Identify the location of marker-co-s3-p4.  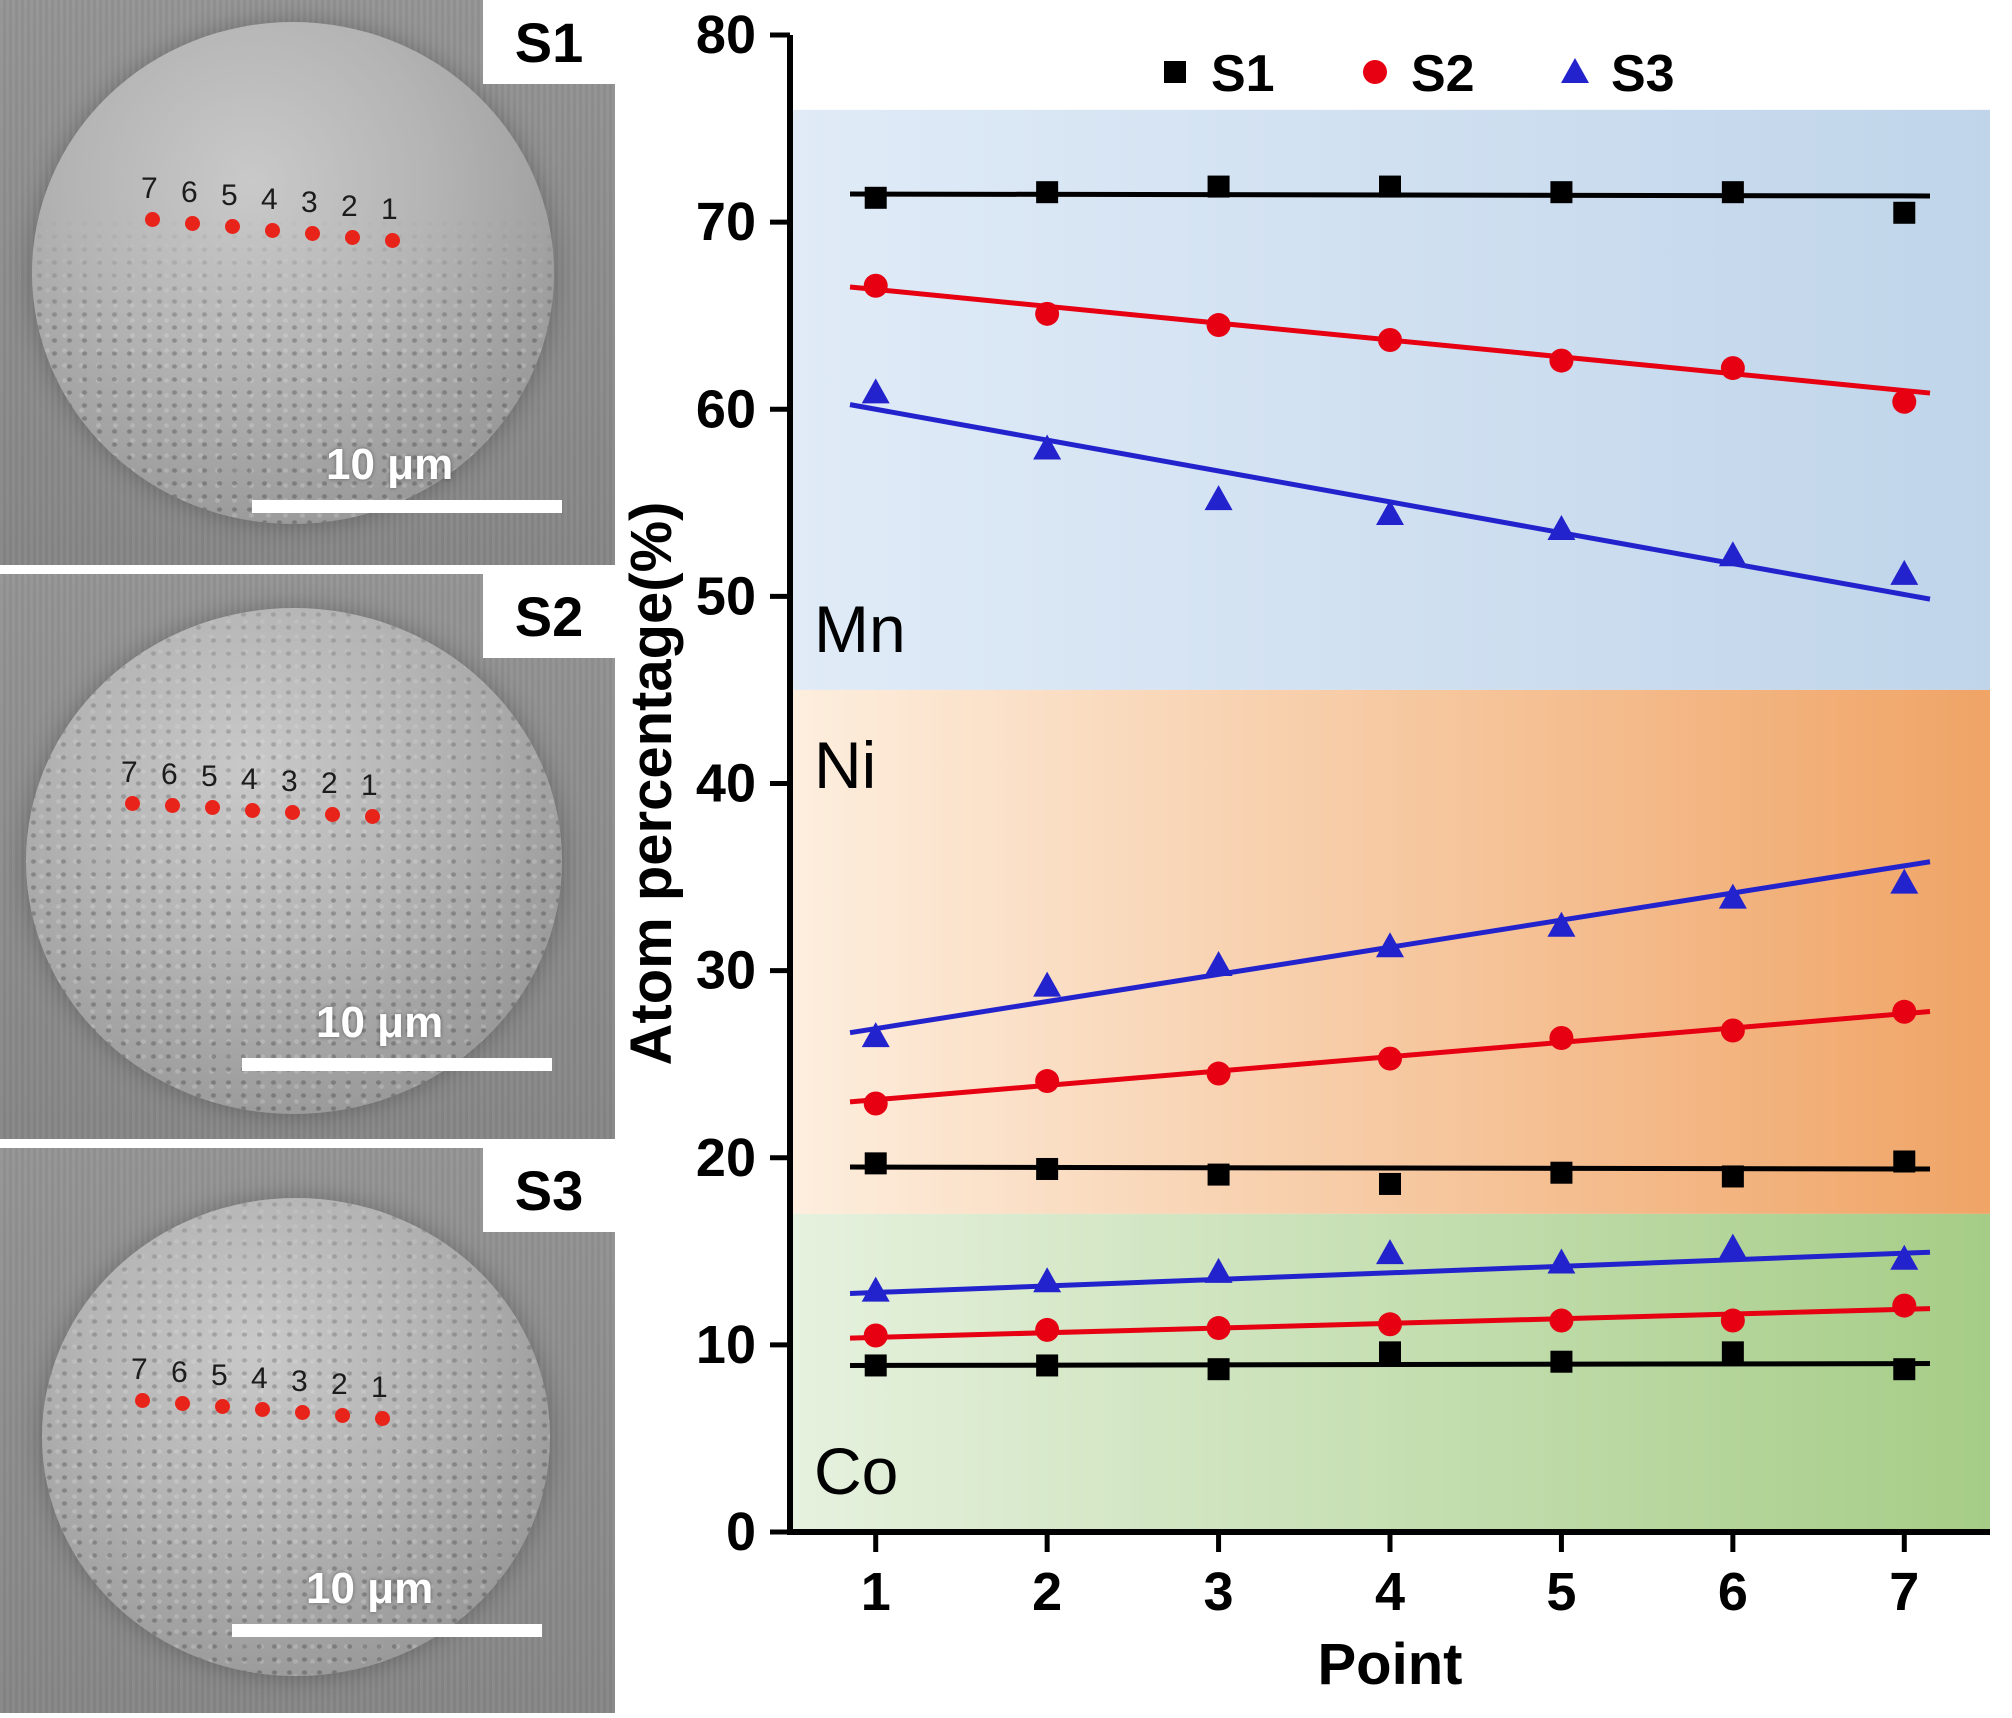
(1390, 1252).